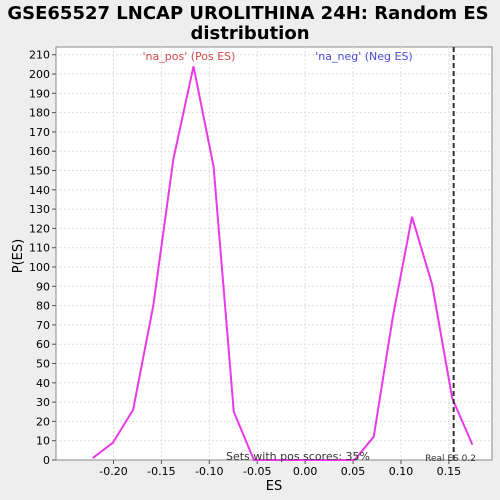 Image resolution: width=500 pixels, height=500 pixels. What do you see at coordinates (189, 56) in the screenshot?
I see `pos-es-label: 'na_pos' (Pos ES)` at bounding box center [189, 56].